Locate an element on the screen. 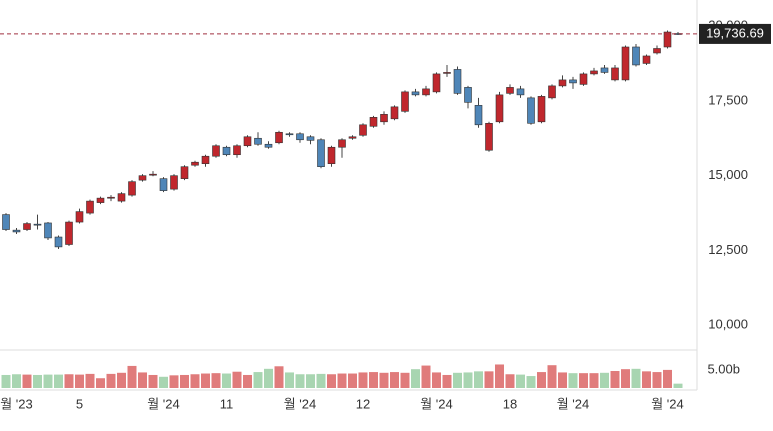 Image resolution: width=773 pixels, height=431 pixels. y-tick-label: 17,500 is located at coordinates (728, 99).